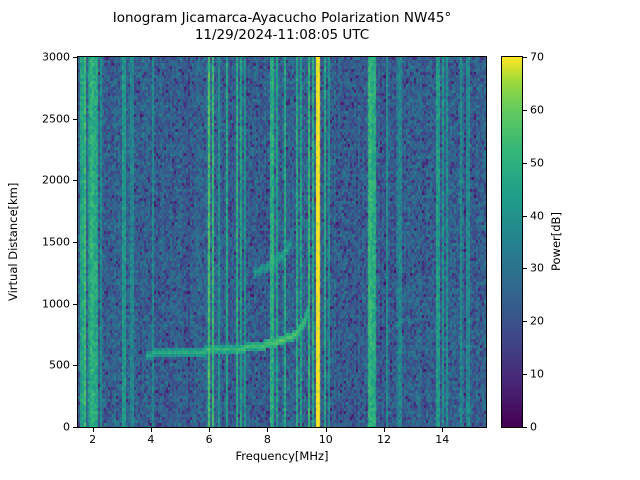  I want to click on colorbar-tick-label: 70, so click(537, 57).